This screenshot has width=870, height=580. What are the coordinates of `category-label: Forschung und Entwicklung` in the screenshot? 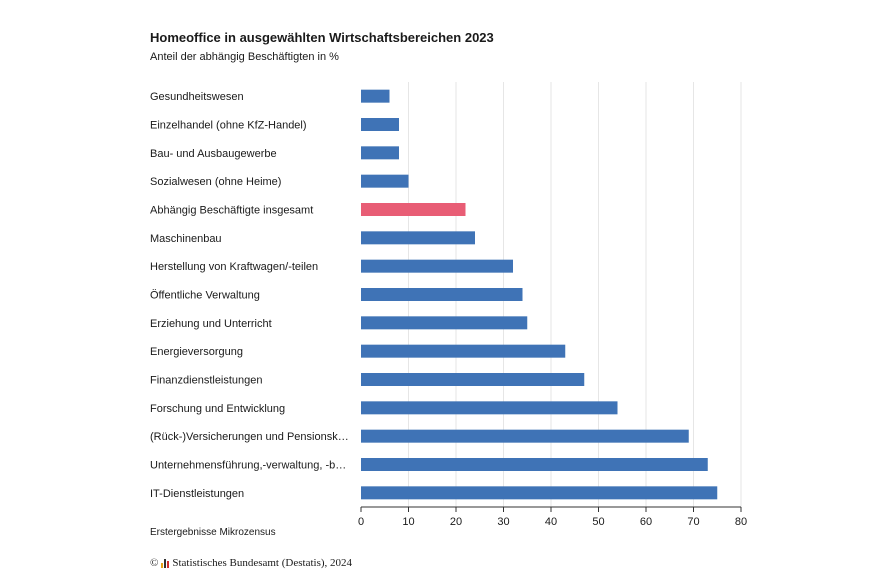 It's located at (217, 409).